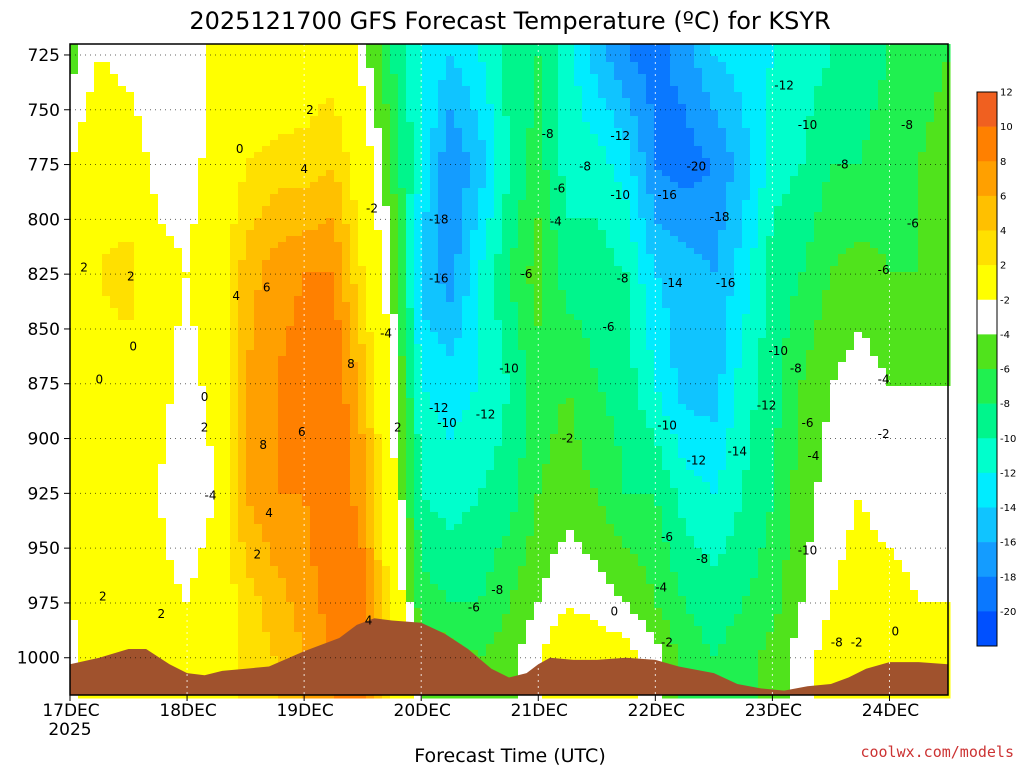 The image size is (1024, 768). I want to click on terrain-surface, so click(509, 656).